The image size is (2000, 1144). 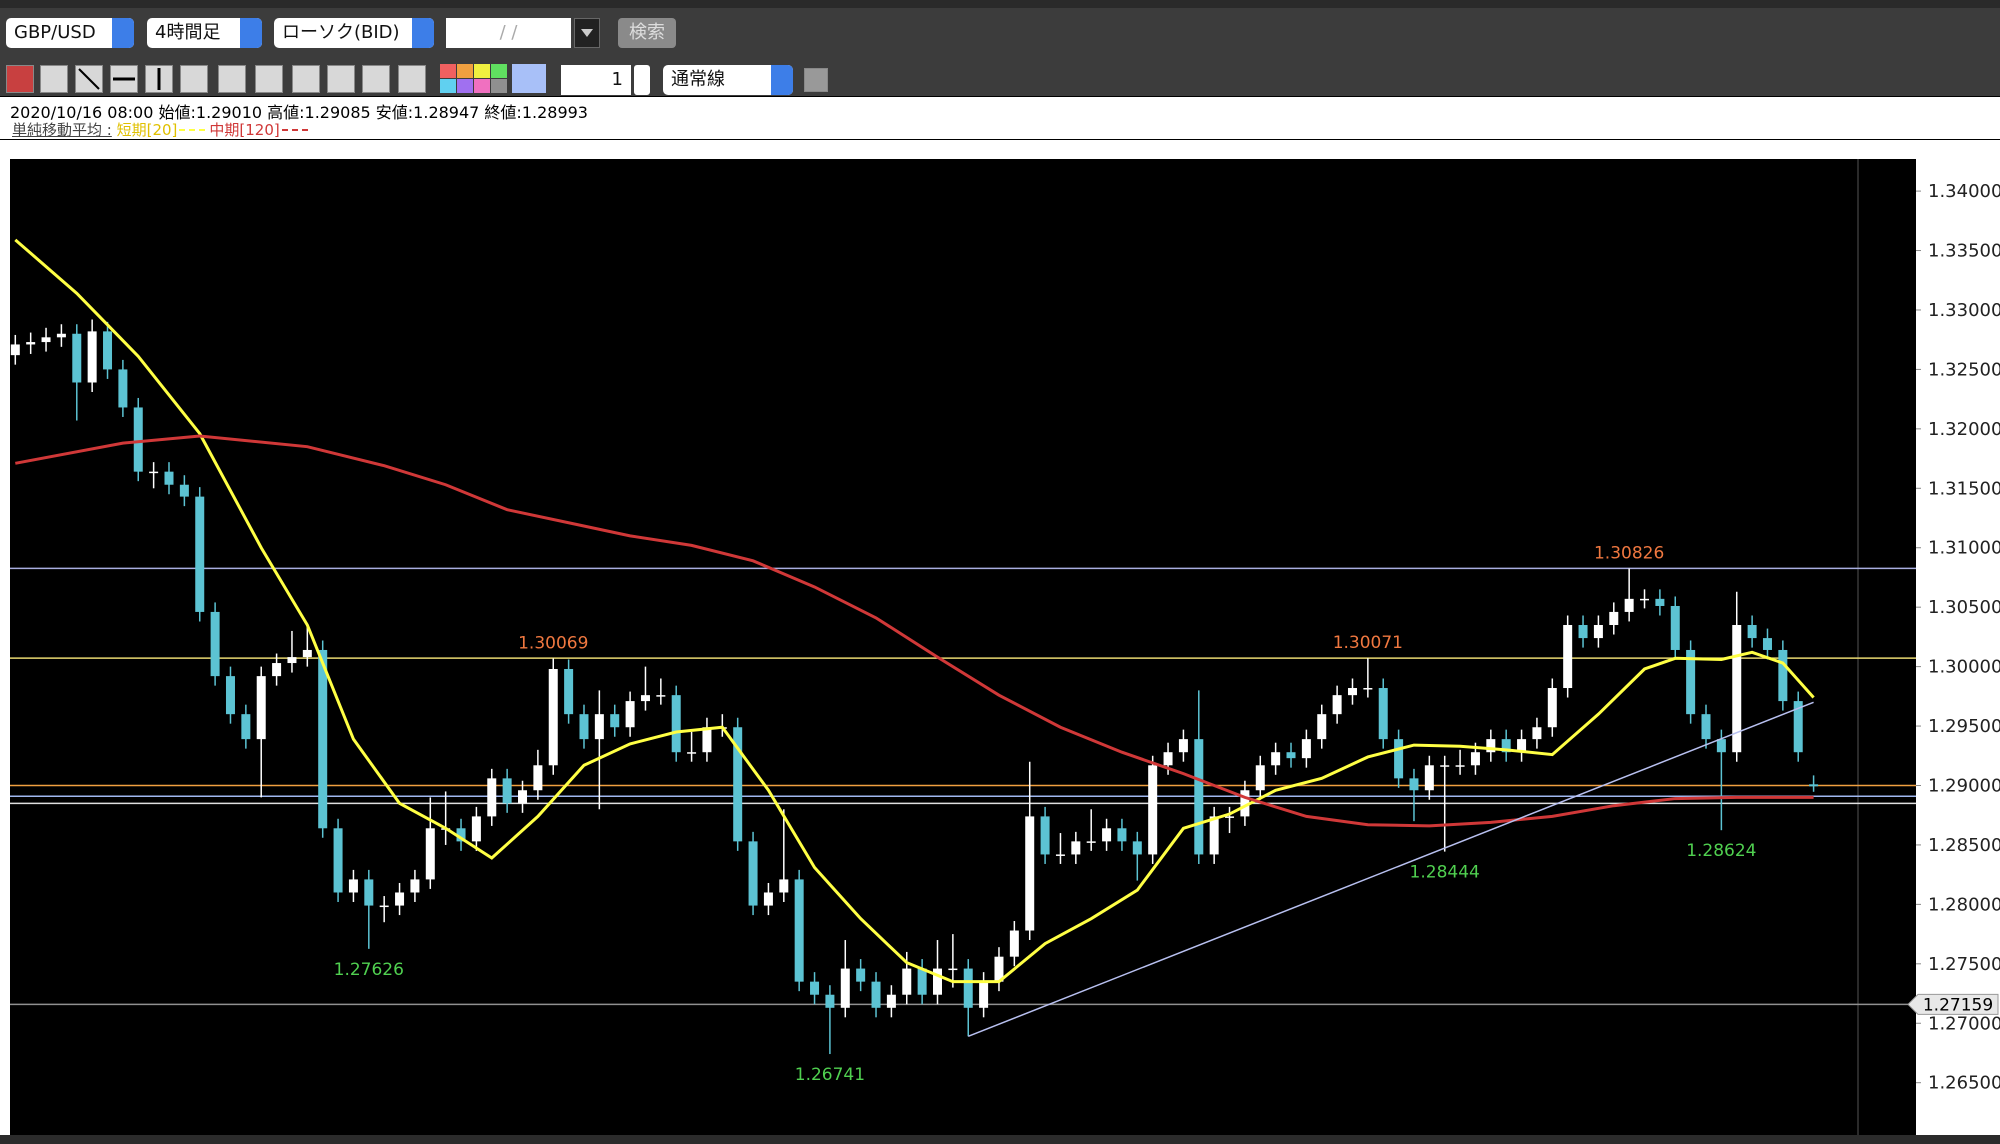 I want to click on price-annotation: 1.26741, so click(x=830, y=1075).